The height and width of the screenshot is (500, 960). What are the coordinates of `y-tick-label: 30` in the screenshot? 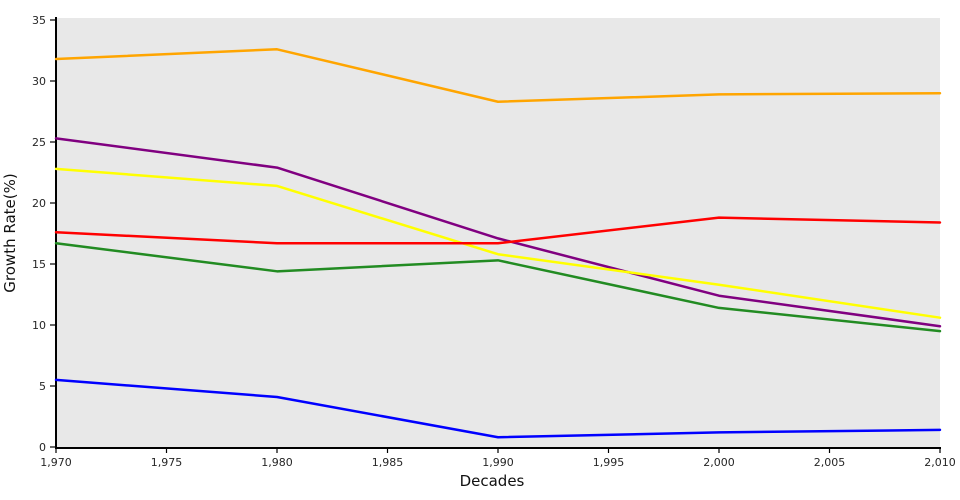 It's located at (39, 81).